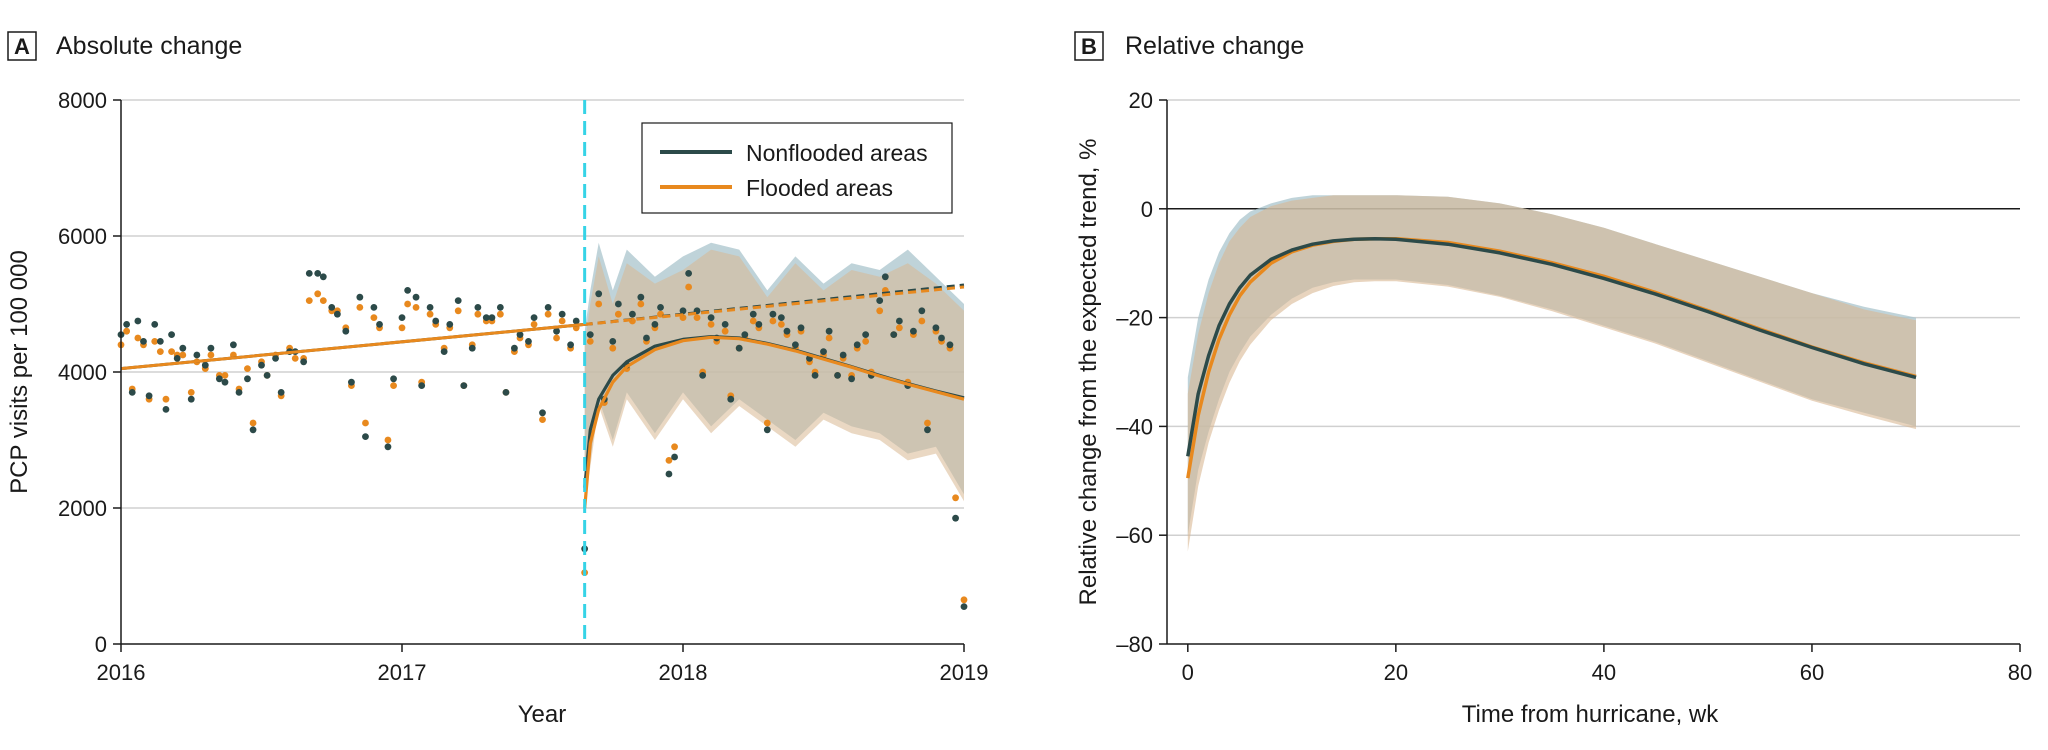  I want to click on panel-a-y-tick-label: 8000, so click(82, 100).